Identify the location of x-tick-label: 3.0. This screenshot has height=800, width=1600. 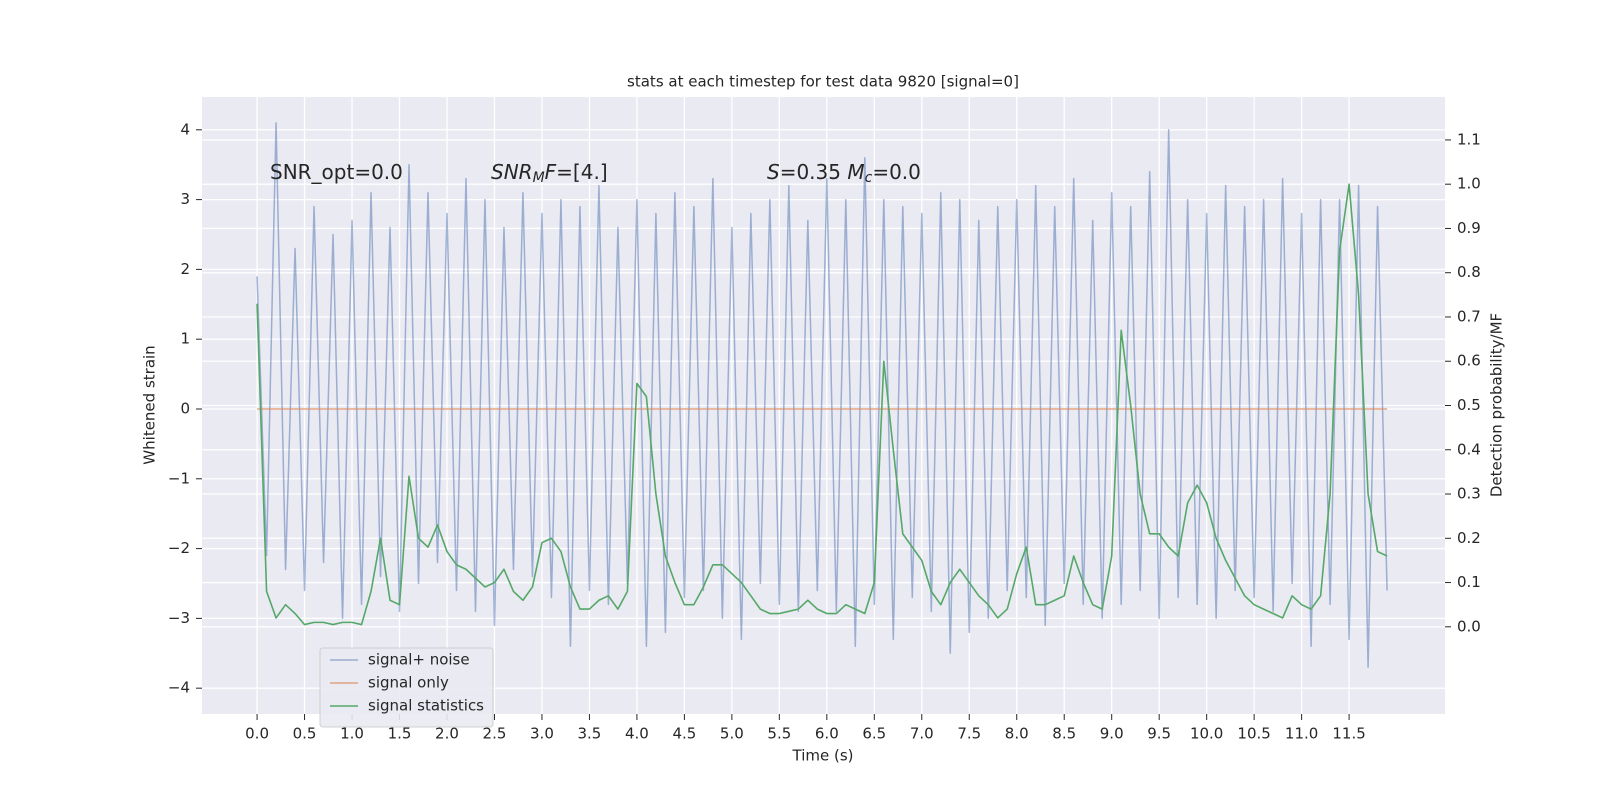
(542, 734).